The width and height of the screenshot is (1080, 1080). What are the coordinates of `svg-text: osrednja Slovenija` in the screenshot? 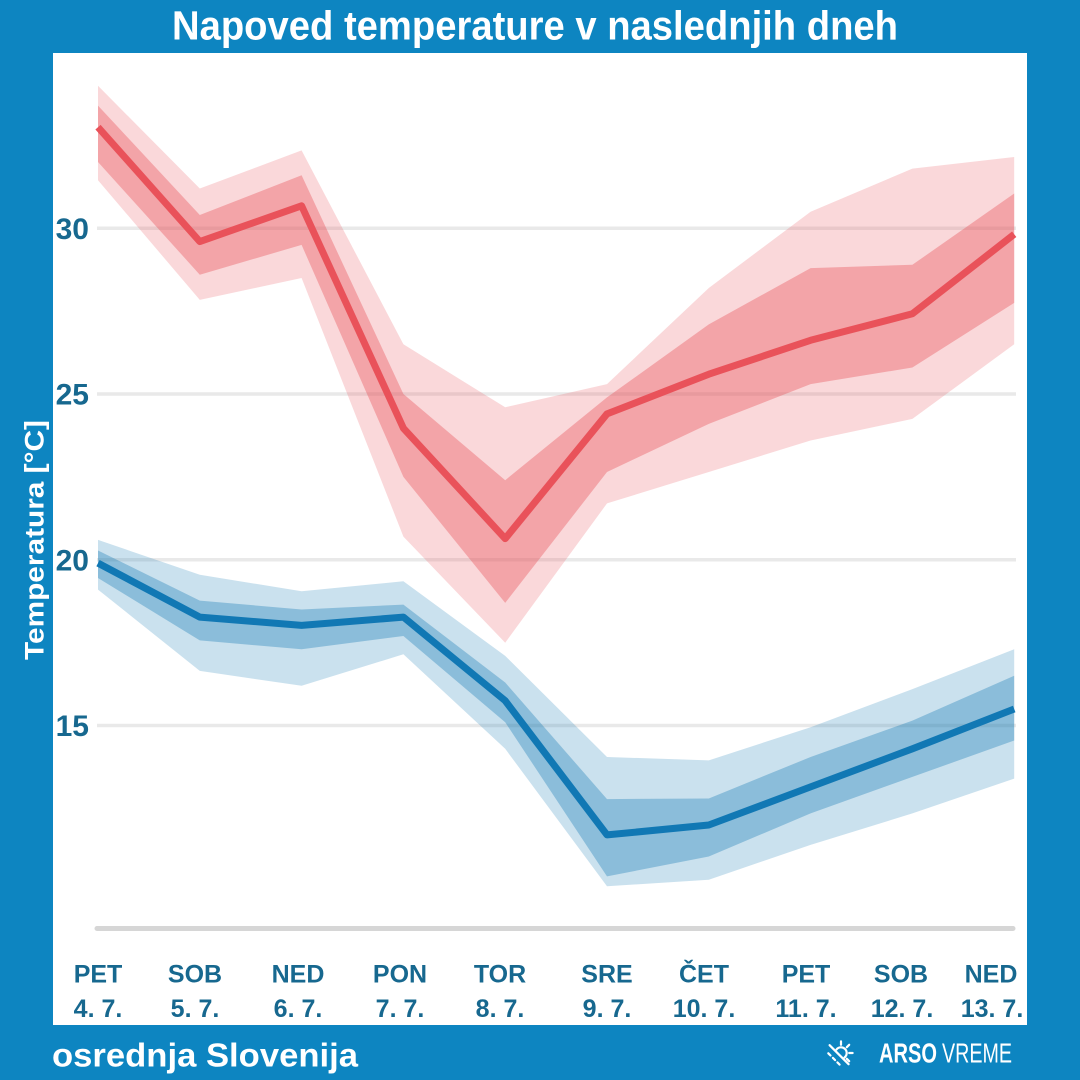 It's located at (205, 1055).